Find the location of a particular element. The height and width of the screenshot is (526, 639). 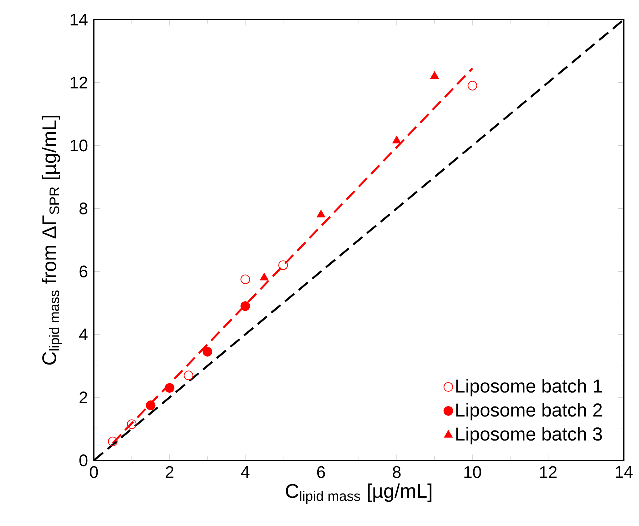

y-tick-label: 8 is located at coordinates (84, 208).